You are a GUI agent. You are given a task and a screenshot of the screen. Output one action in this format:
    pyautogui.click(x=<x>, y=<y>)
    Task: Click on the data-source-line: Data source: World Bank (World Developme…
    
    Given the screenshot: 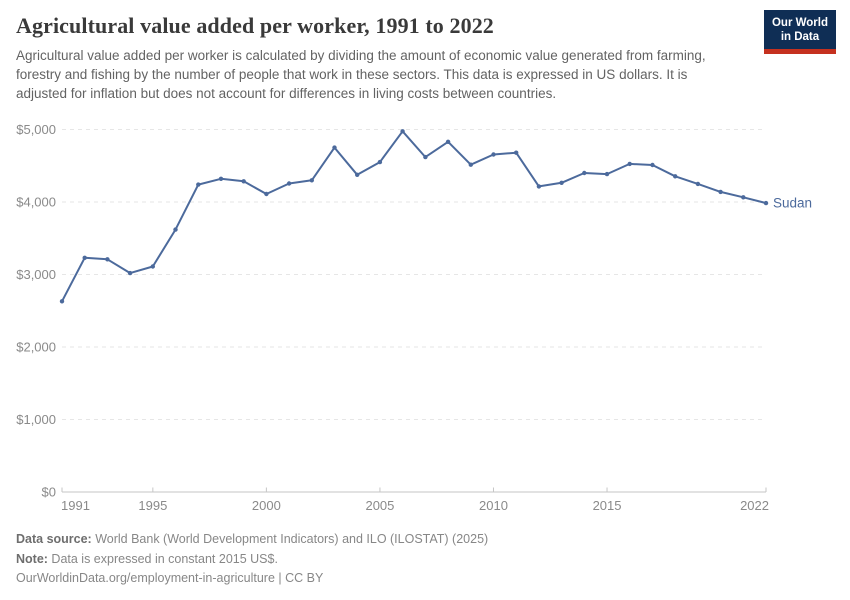 What is the action you would take?
    pyautogui.click(x=425, y=540)
    